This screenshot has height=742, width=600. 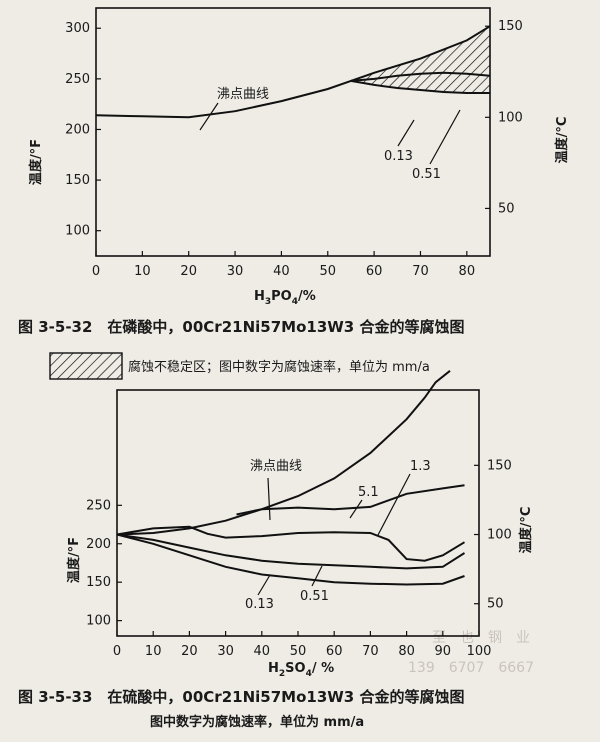 I want to click on top-series-0-line, so click(x=293, y=72).